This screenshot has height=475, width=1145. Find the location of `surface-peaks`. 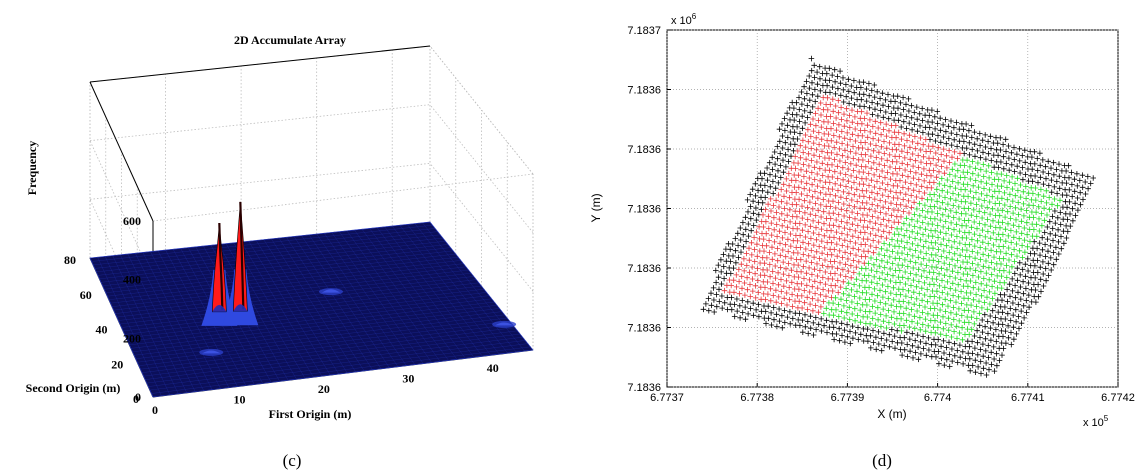

surface-peaks is located at coordinates (230, 263).